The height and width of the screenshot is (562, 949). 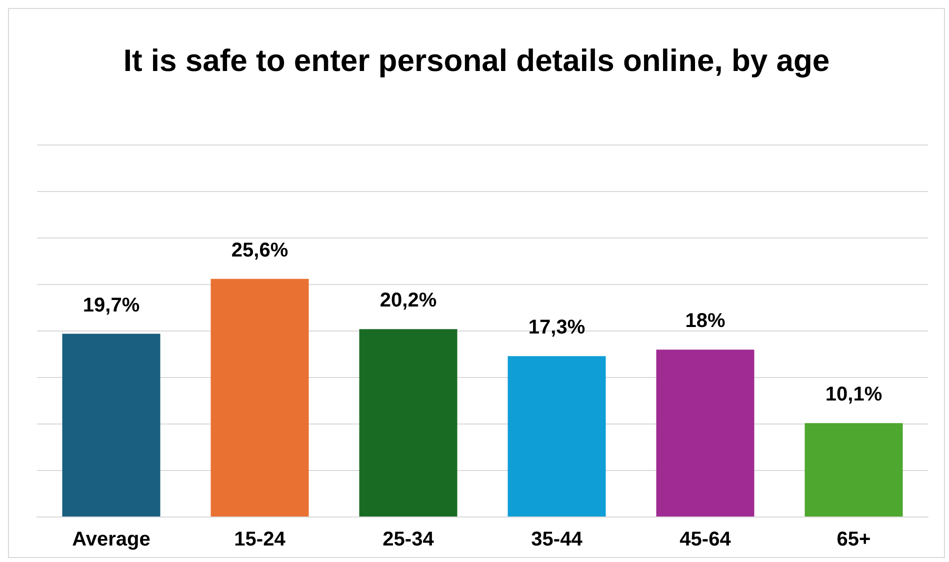 What do you see at coordinates (853, 539) in the screenshot?
I see `x-tick-label: 65+` at bounding box center [853, 539].